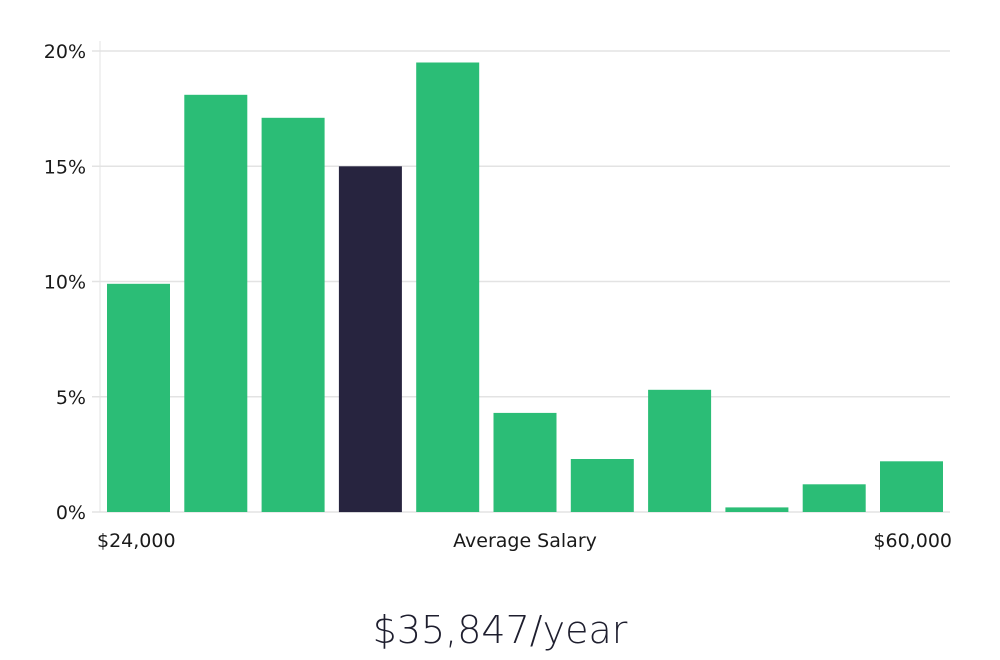 This screenshot has height=660, width=1000. I want to click on y-tick-label: 10%, so click(65, 283).